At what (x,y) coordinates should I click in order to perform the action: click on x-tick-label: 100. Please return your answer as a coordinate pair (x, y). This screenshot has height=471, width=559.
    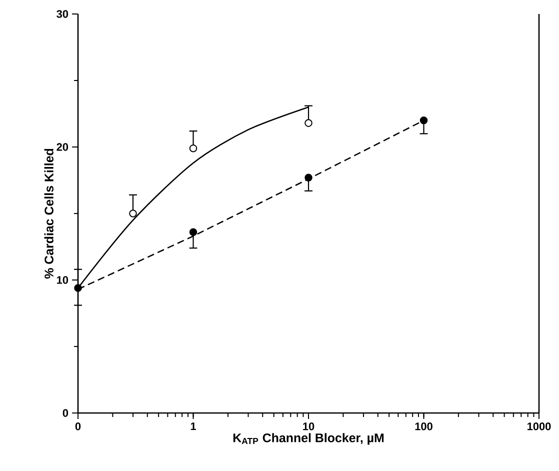
    Looking at the image, I should click on (423, 426).